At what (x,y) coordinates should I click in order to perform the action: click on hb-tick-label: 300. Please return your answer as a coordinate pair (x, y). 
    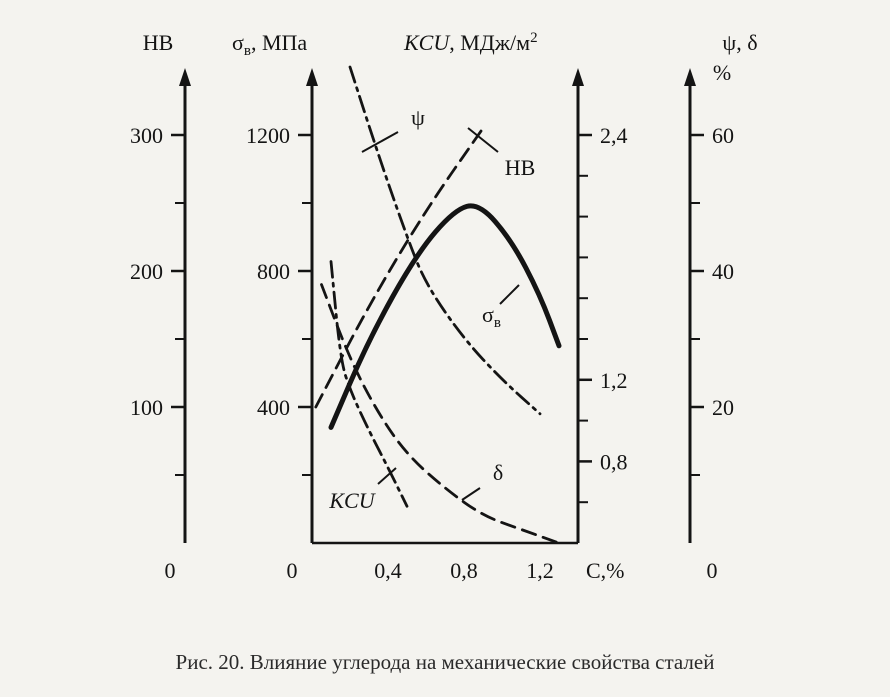
    Looking at the image, I should click on (146, 135).